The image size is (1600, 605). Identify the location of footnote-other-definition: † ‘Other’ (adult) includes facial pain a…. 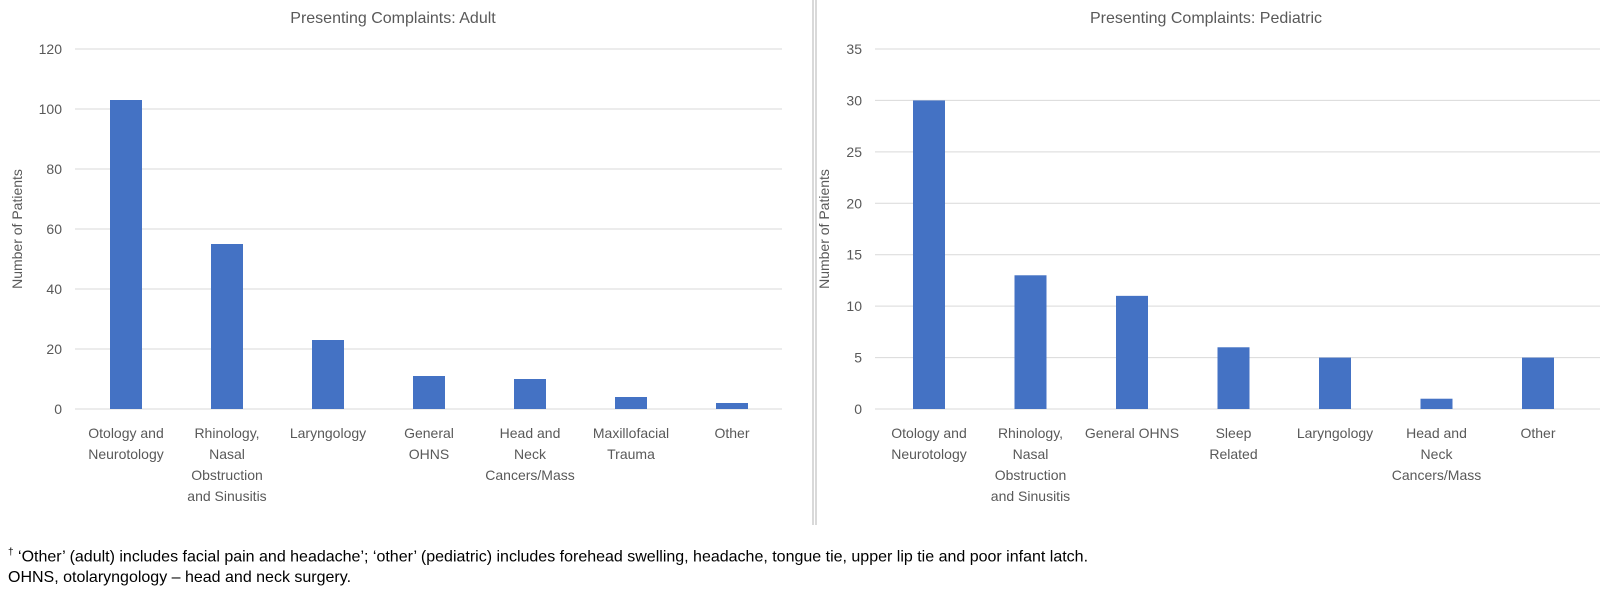
(548, 556).